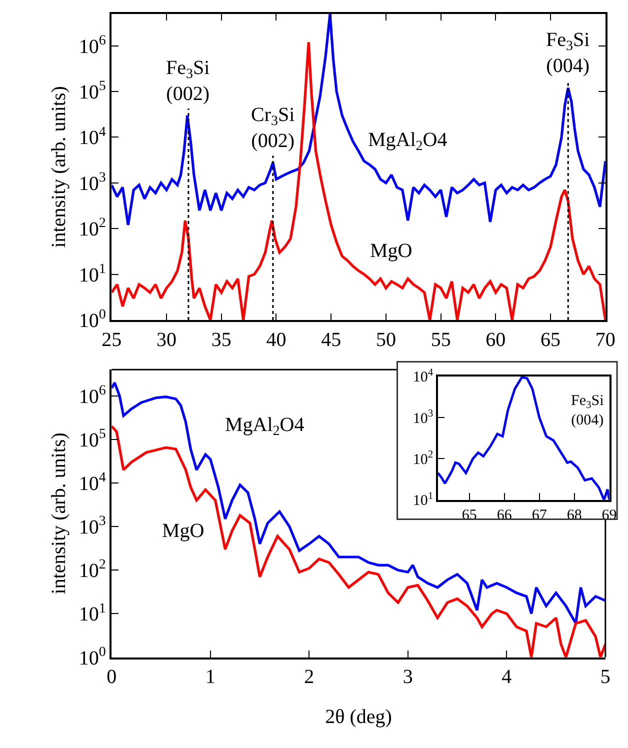 The image size is (628, 748). What do you see at coordinates (358, 717) in the screenshot?
I see `x-axis-title: 2θ (deg)` at bounding box center [358, 717].